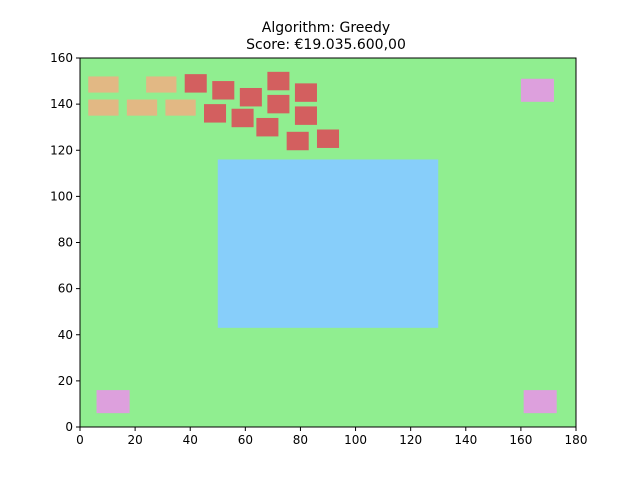 The width and height of the screenshot is (640, 480). I want to click on y-tick-label-100: 100, so click(61, 196).